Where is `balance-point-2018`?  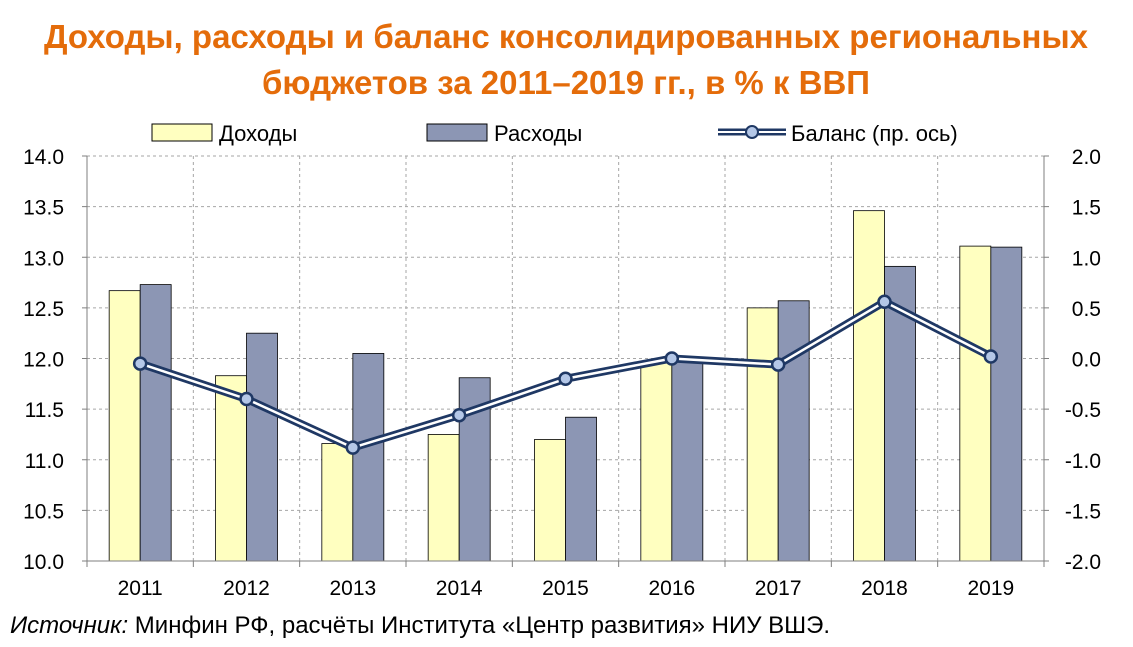 balance-point-2018 is located at coordinates (884, 302).